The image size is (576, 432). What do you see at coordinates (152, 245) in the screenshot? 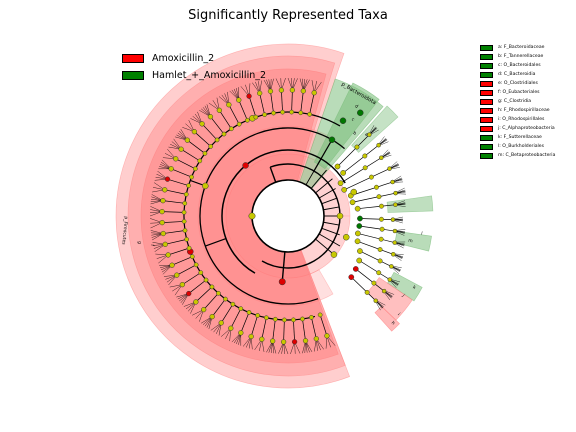
I see `clade-label: f` at bounding box center [152, 245].